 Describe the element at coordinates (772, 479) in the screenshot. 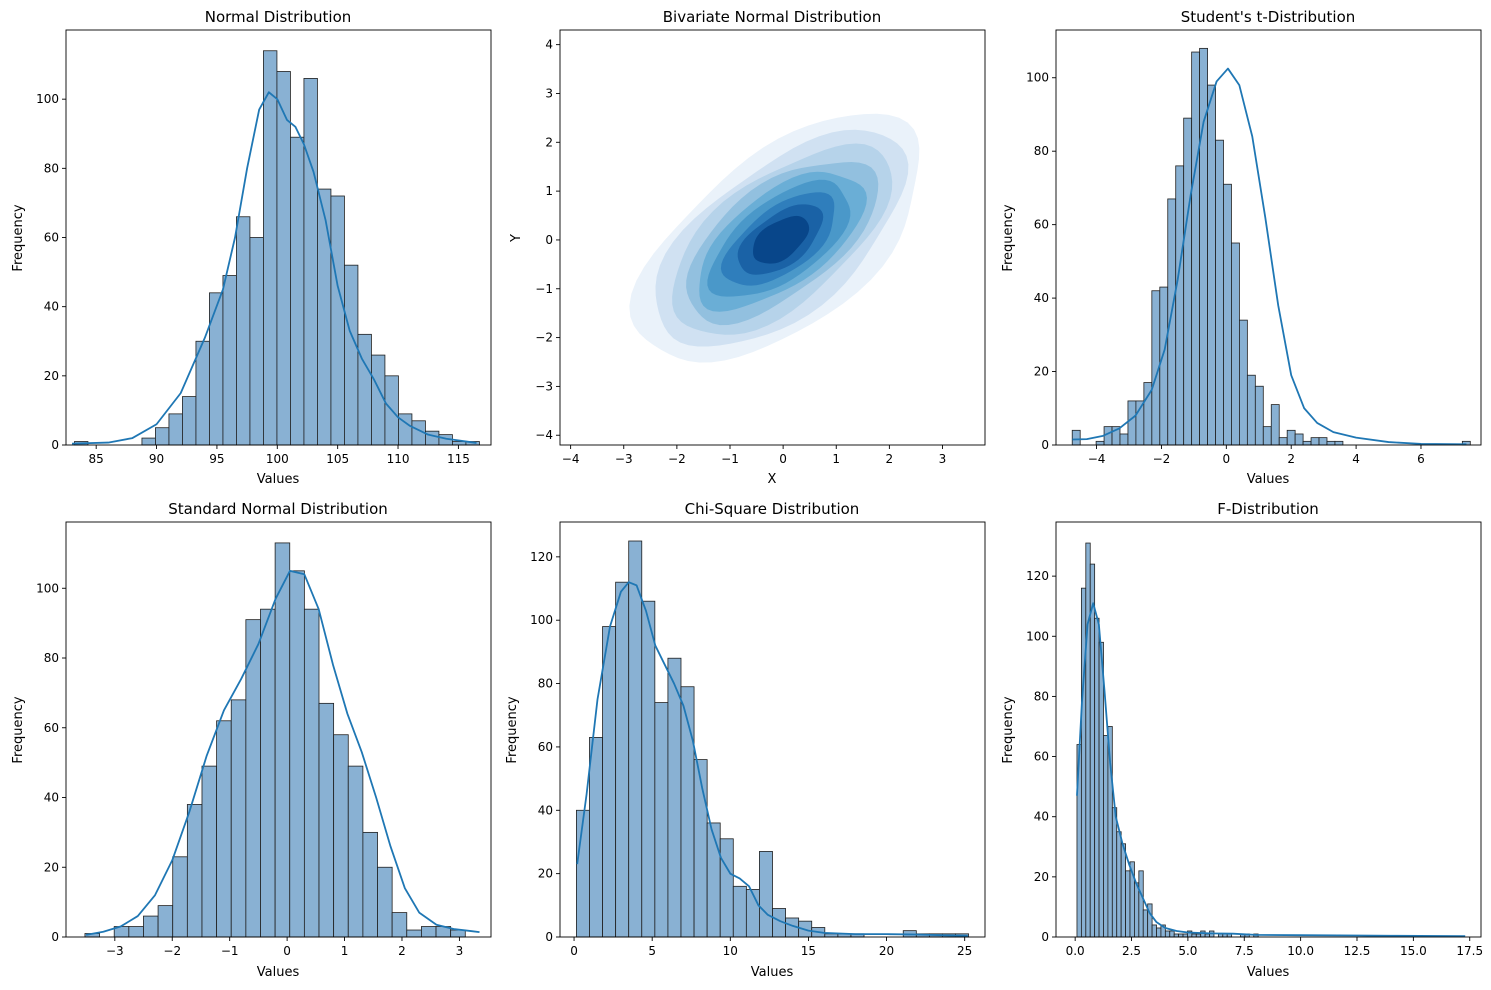

I see `x-axis-label: X` at that location.